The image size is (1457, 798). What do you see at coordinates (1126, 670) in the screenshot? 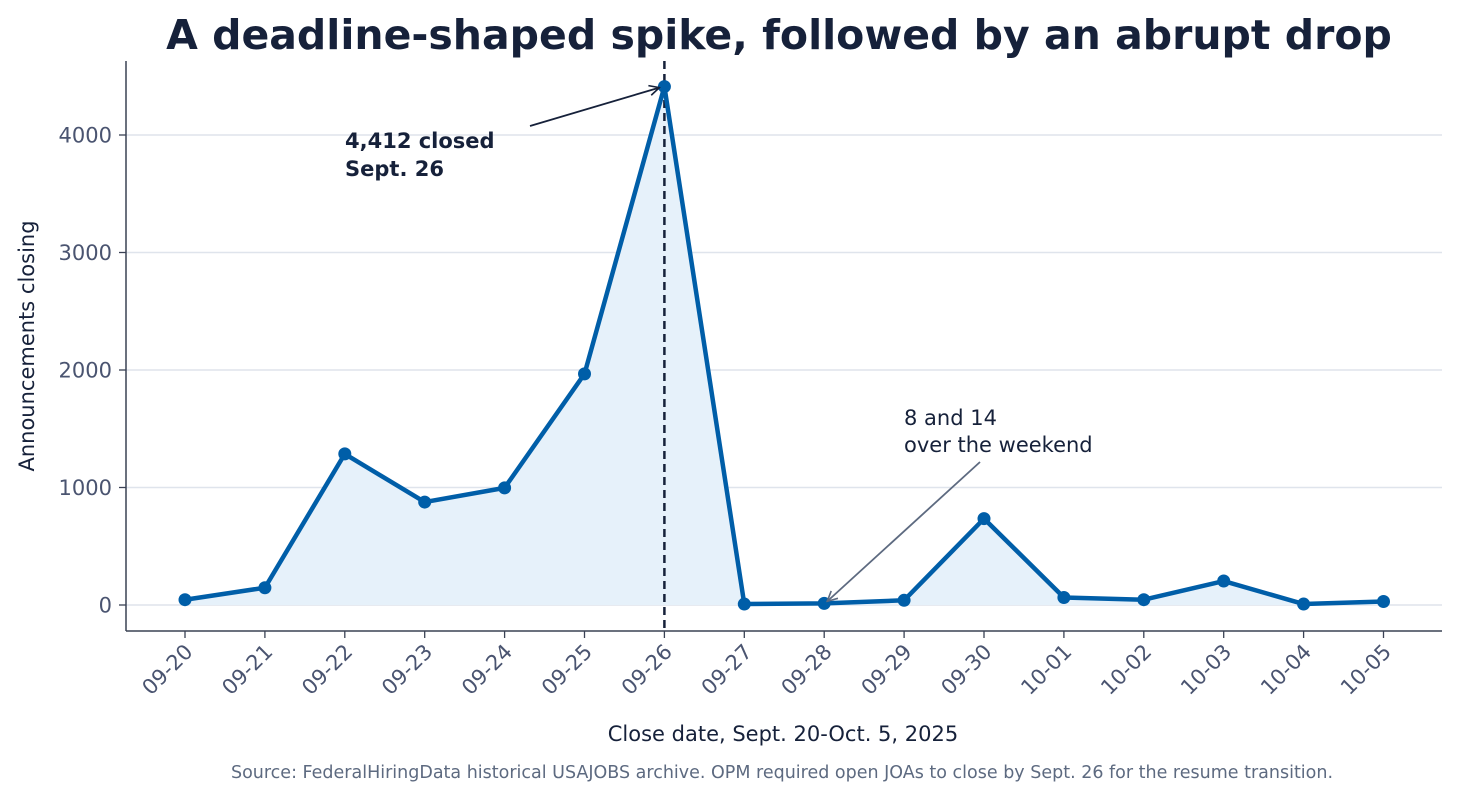
I see `x-tick-label-10-02: 10-02` at bounding box center [1126, 670].